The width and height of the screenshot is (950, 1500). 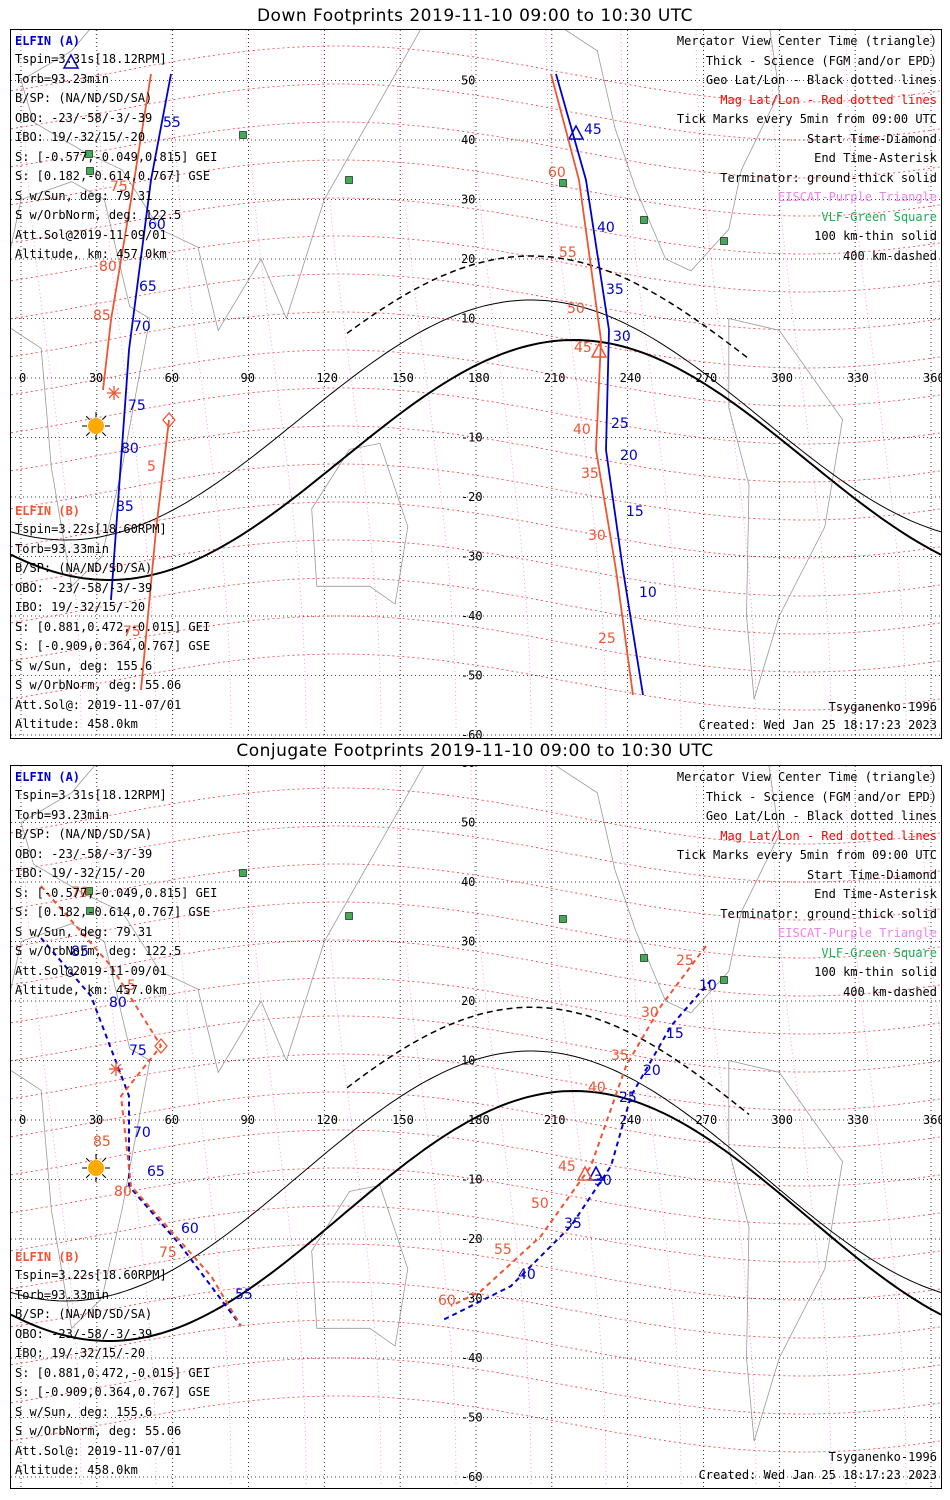 What do you see at coordinates (62, 548) in the screenshot?
I see `info-line: Torb=93.33min` at bounding box center [62, 548].